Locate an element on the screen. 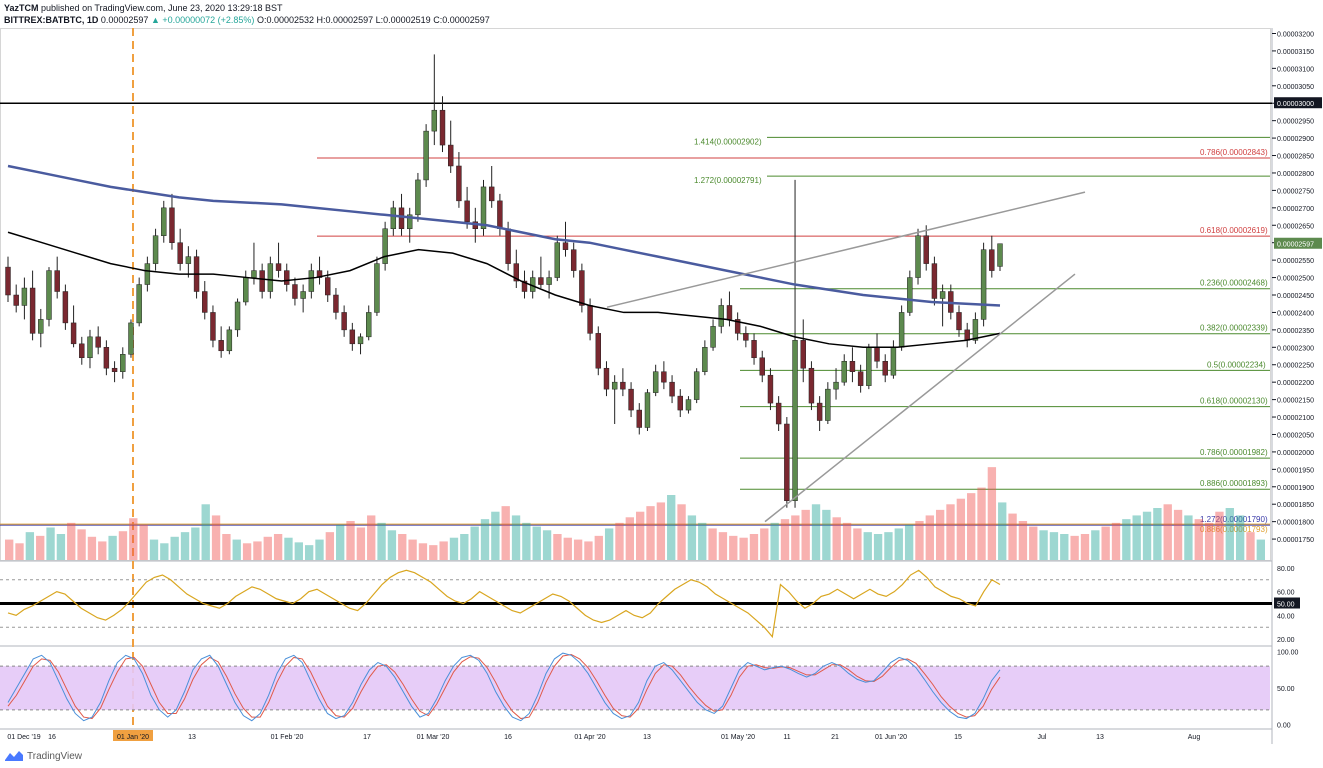  time-axis-label: 01 Apr '20 is located at coordinates (589, 737).